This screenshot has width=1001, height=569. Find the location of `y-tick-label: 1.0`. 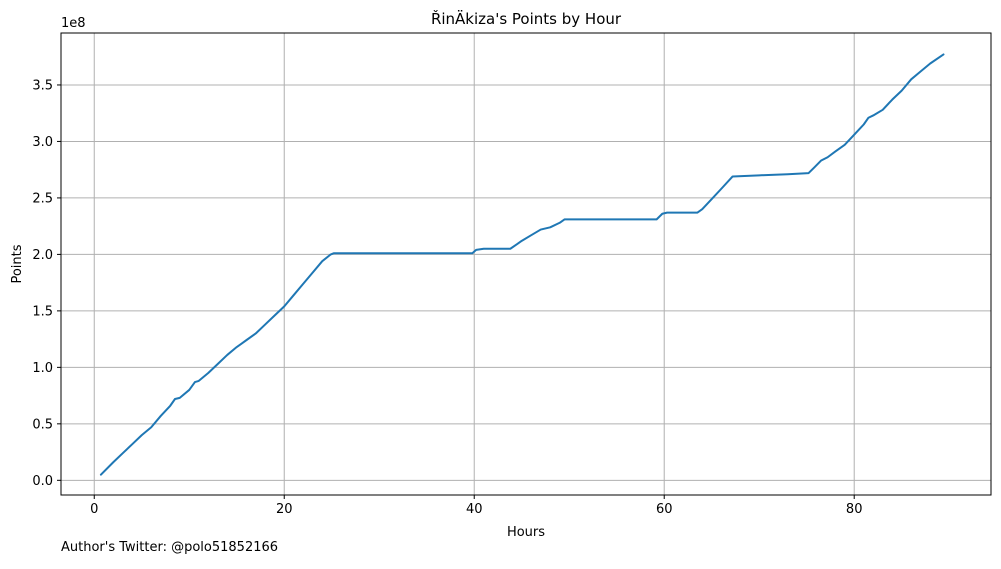

y-tick-label: 1.0 is located at coordinates (42, 368).